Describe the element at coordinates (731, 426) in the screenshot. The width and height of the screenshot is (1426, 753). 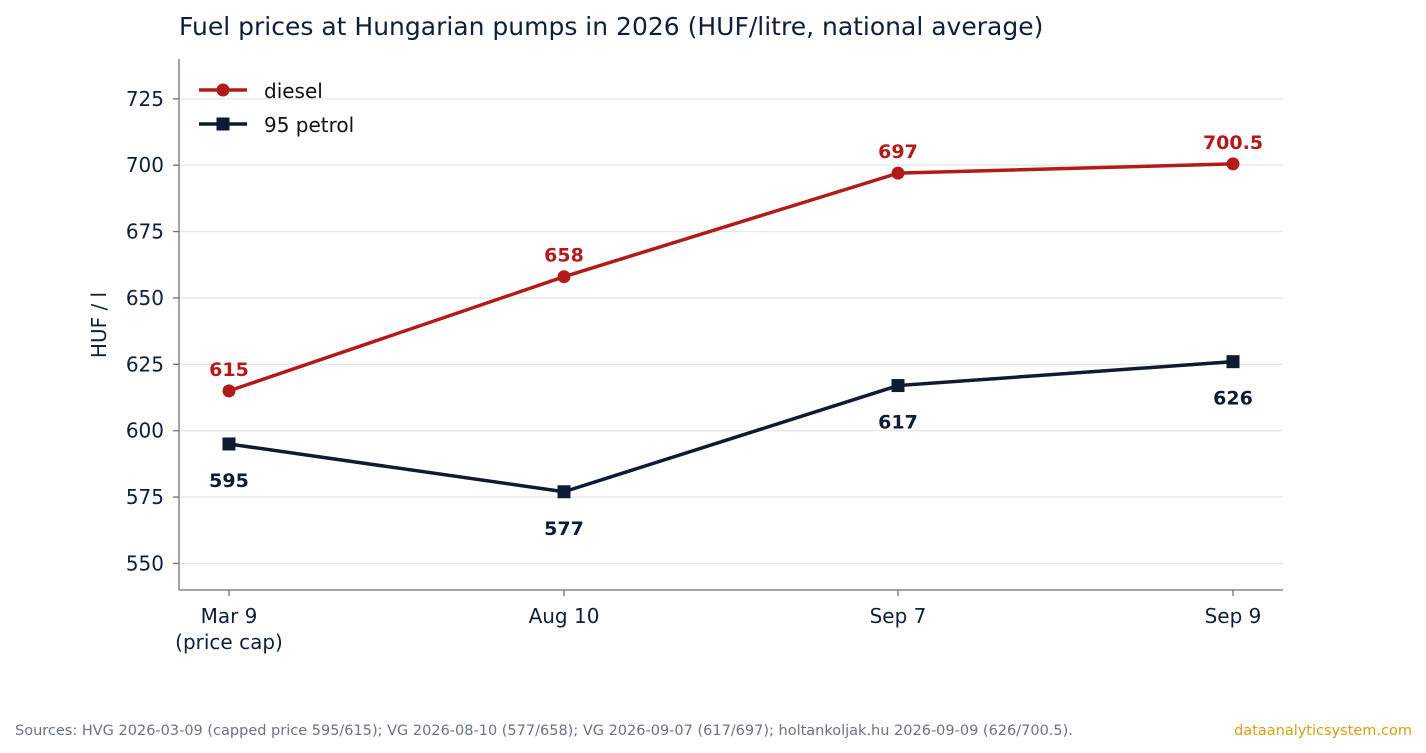
I see `series-line` at that location.